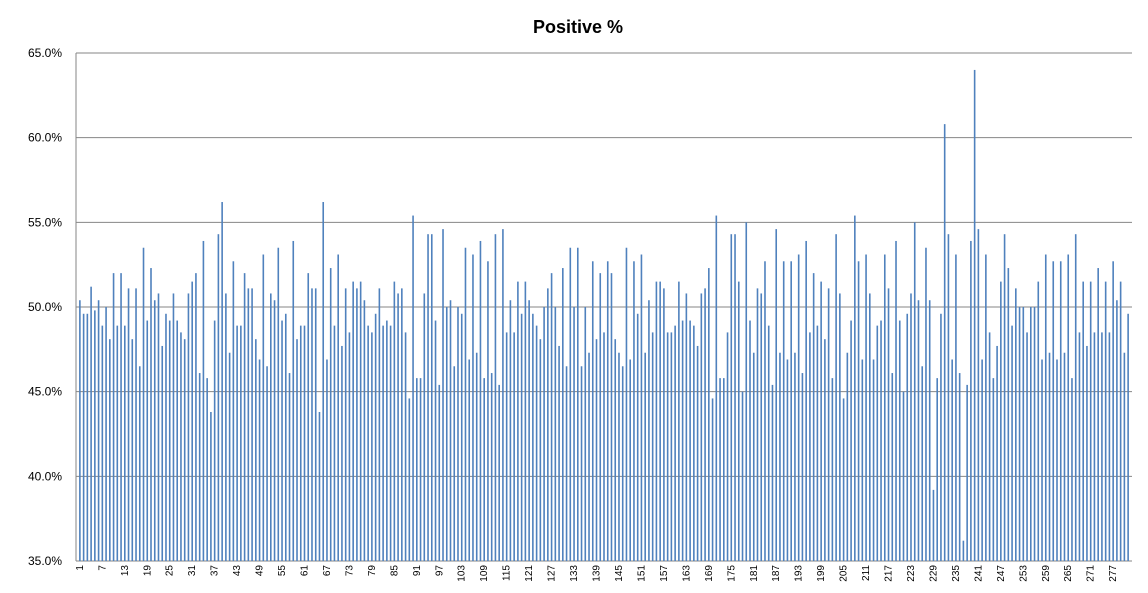  I want to click on y-tick-label: 60.0%, so click(45, 138).